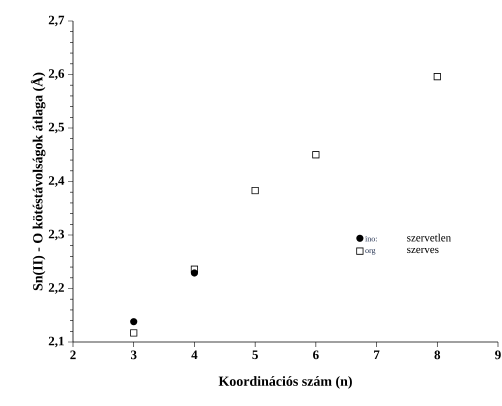 The width and height of the screenshot is (502, 406). What do you see at coordinates (255, 355) in the screenshot?
I see `x-tick-label: 5` at bounding box center [255, 355].